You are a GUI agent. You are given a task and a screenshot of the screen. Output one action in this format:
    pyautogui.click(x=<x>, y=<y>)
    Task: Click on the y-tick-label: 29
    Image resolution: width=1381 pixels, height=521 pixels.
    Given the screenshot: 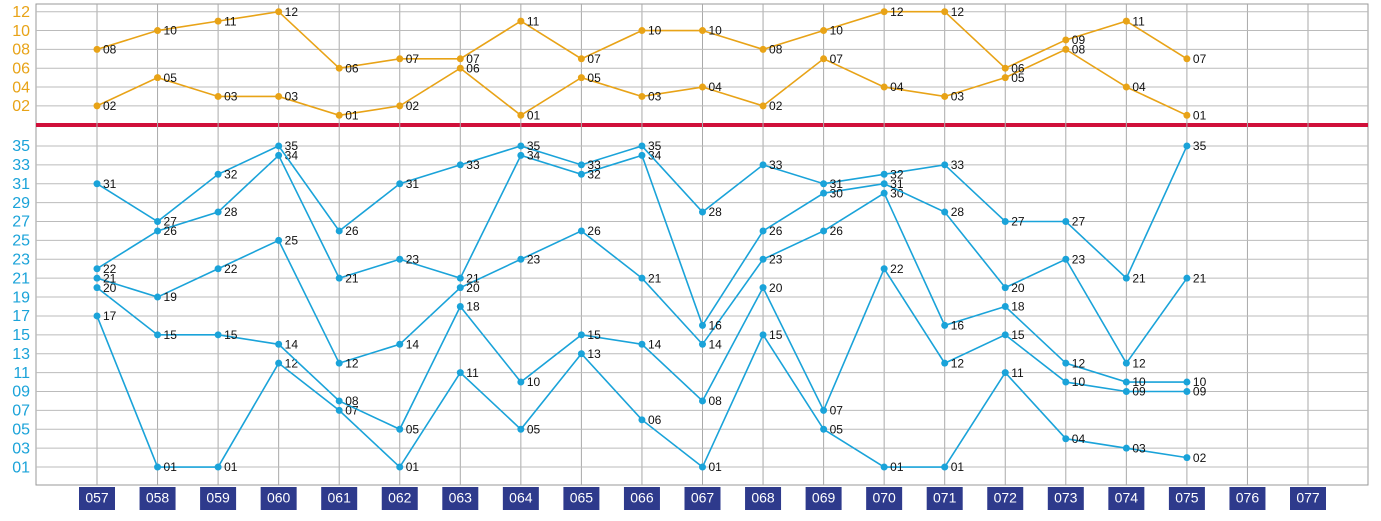 What is the action you would take?
    pyautogui.click(x=21, y=203)
    